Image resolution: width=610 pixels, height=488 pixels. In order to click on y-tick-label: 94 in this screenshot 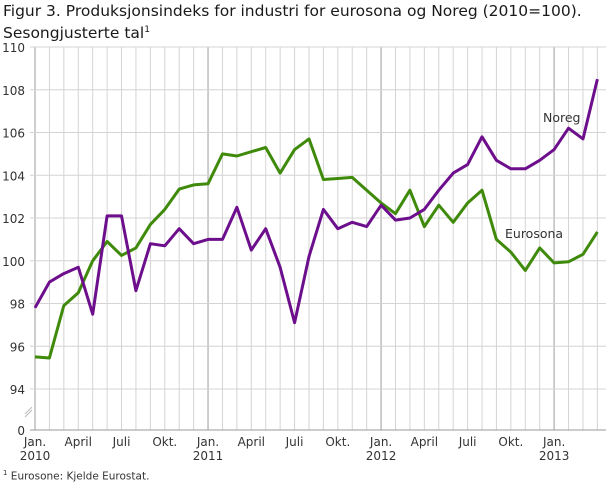, I will do `click(17, 390)`.